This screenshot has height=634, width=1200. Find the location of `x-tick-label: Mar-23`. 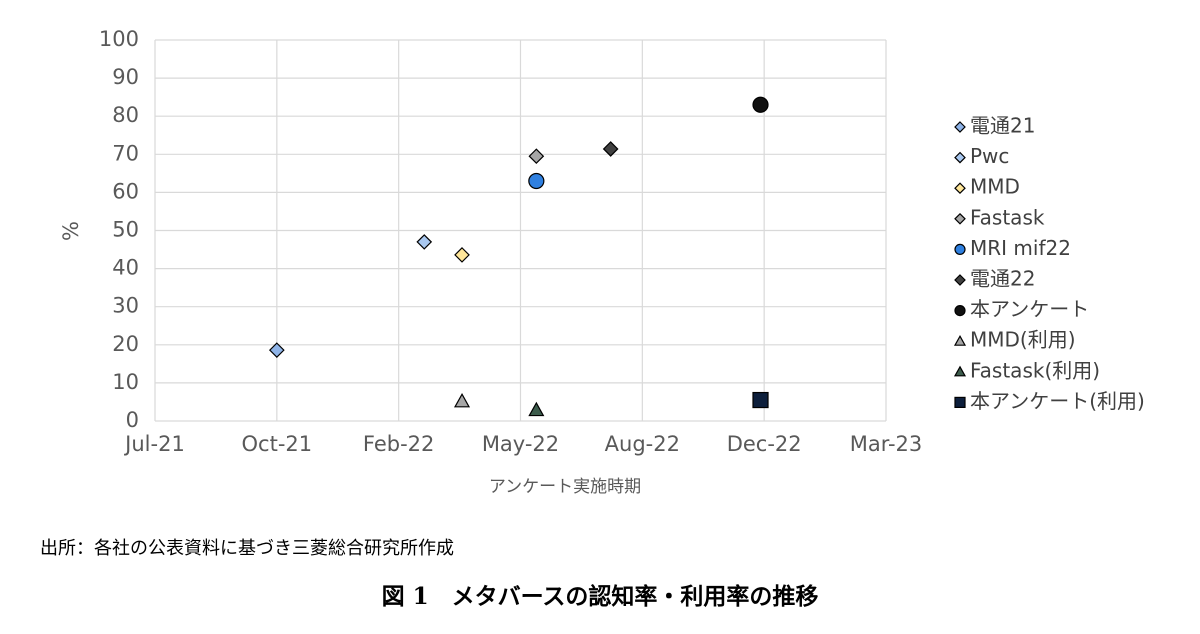

x-tick-label: Mar-23 is located at coordinates (886, 444).